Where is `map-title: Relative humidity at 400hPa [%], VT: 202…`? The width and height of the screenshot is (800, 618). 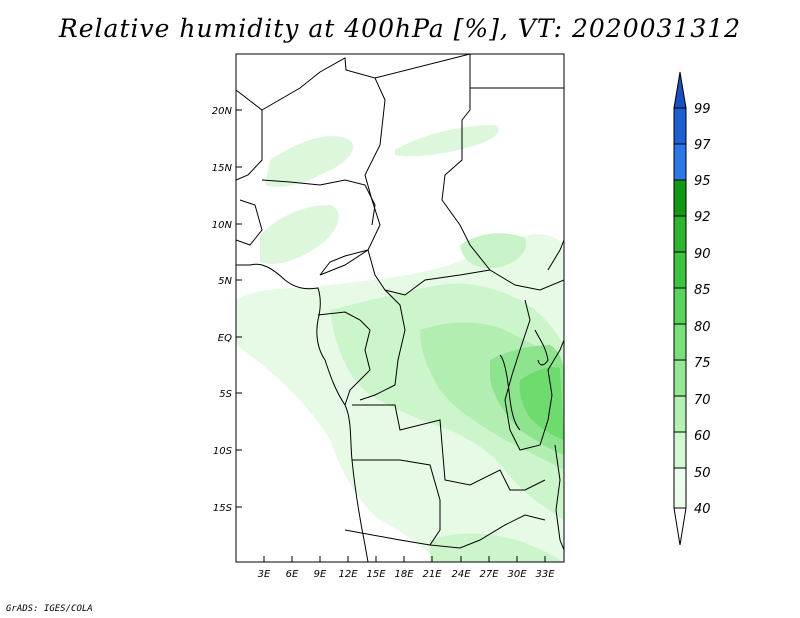
map-title: Relative humidity at 400hPa [%], VT: 202… is located at coordinates (400, 28).